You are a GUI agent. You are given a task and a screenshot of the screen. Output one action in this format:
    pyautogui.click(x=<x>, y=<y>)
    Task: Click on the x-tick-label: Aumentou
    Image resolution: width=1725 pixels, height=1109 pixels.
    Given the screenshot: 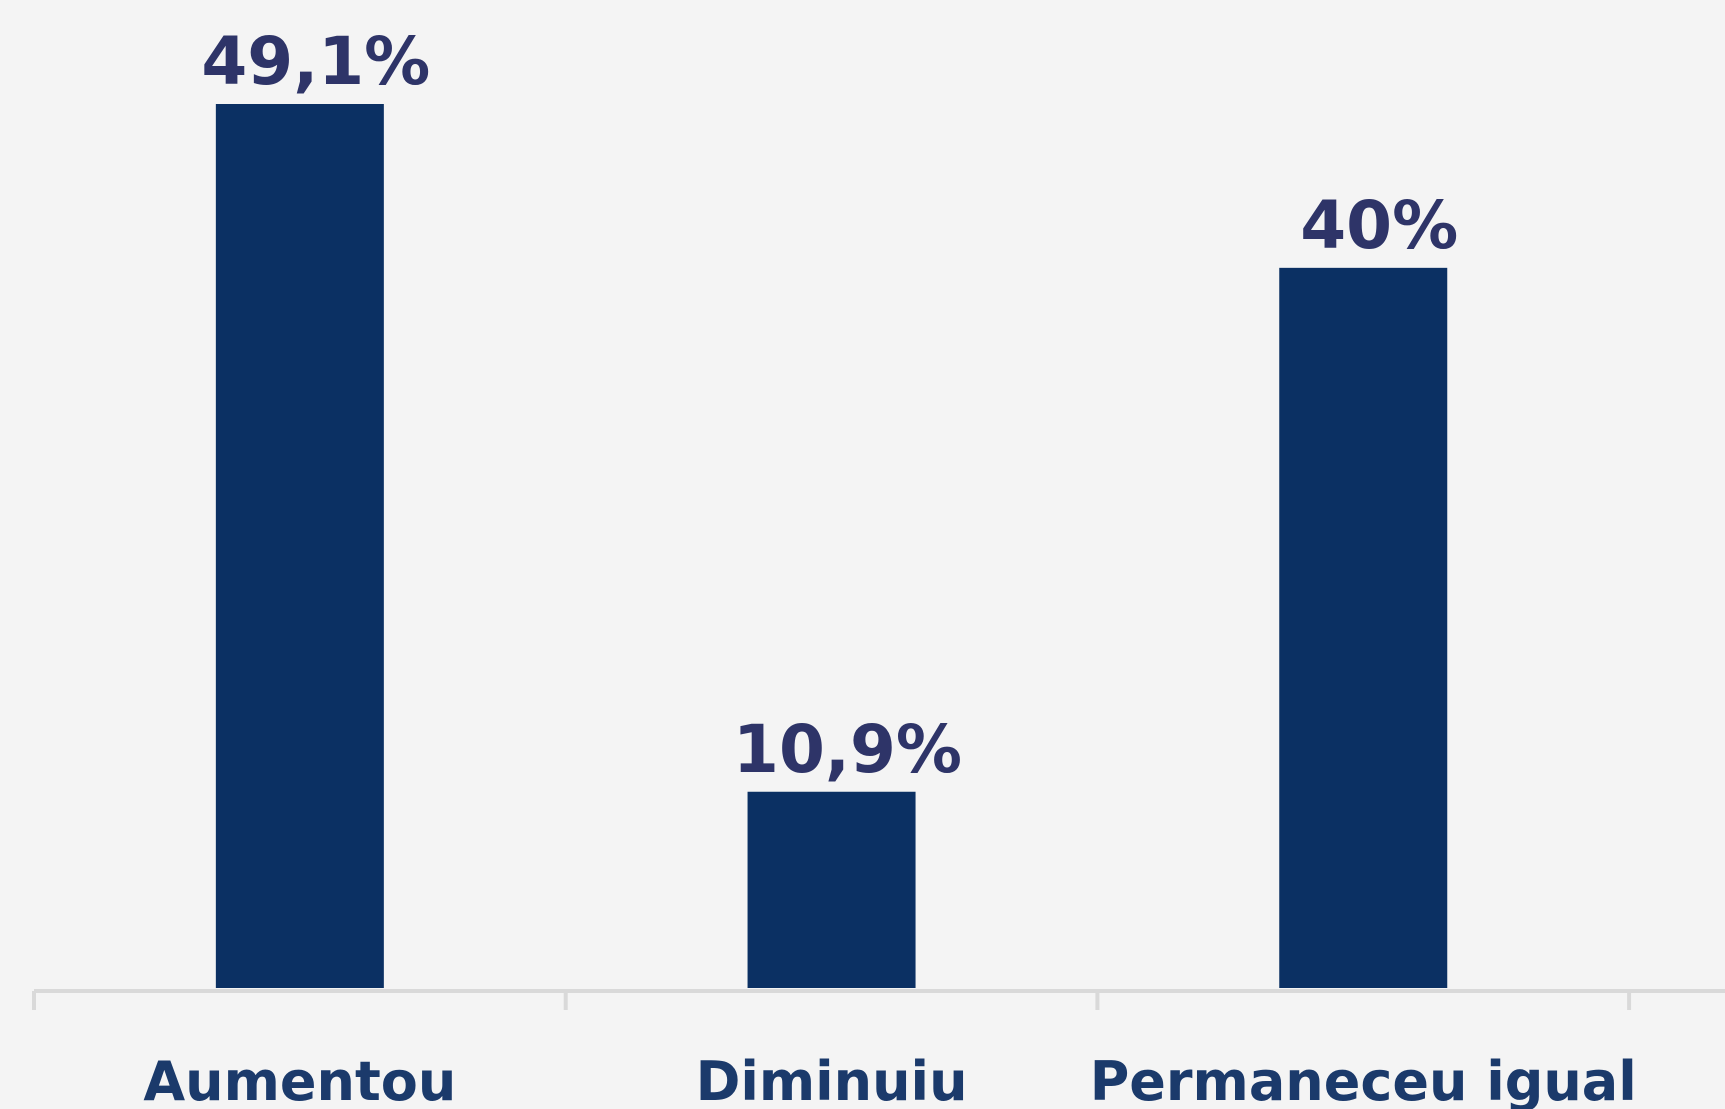 What is the action you would take?
    pyautogui.click(x=299, y=1079)
    